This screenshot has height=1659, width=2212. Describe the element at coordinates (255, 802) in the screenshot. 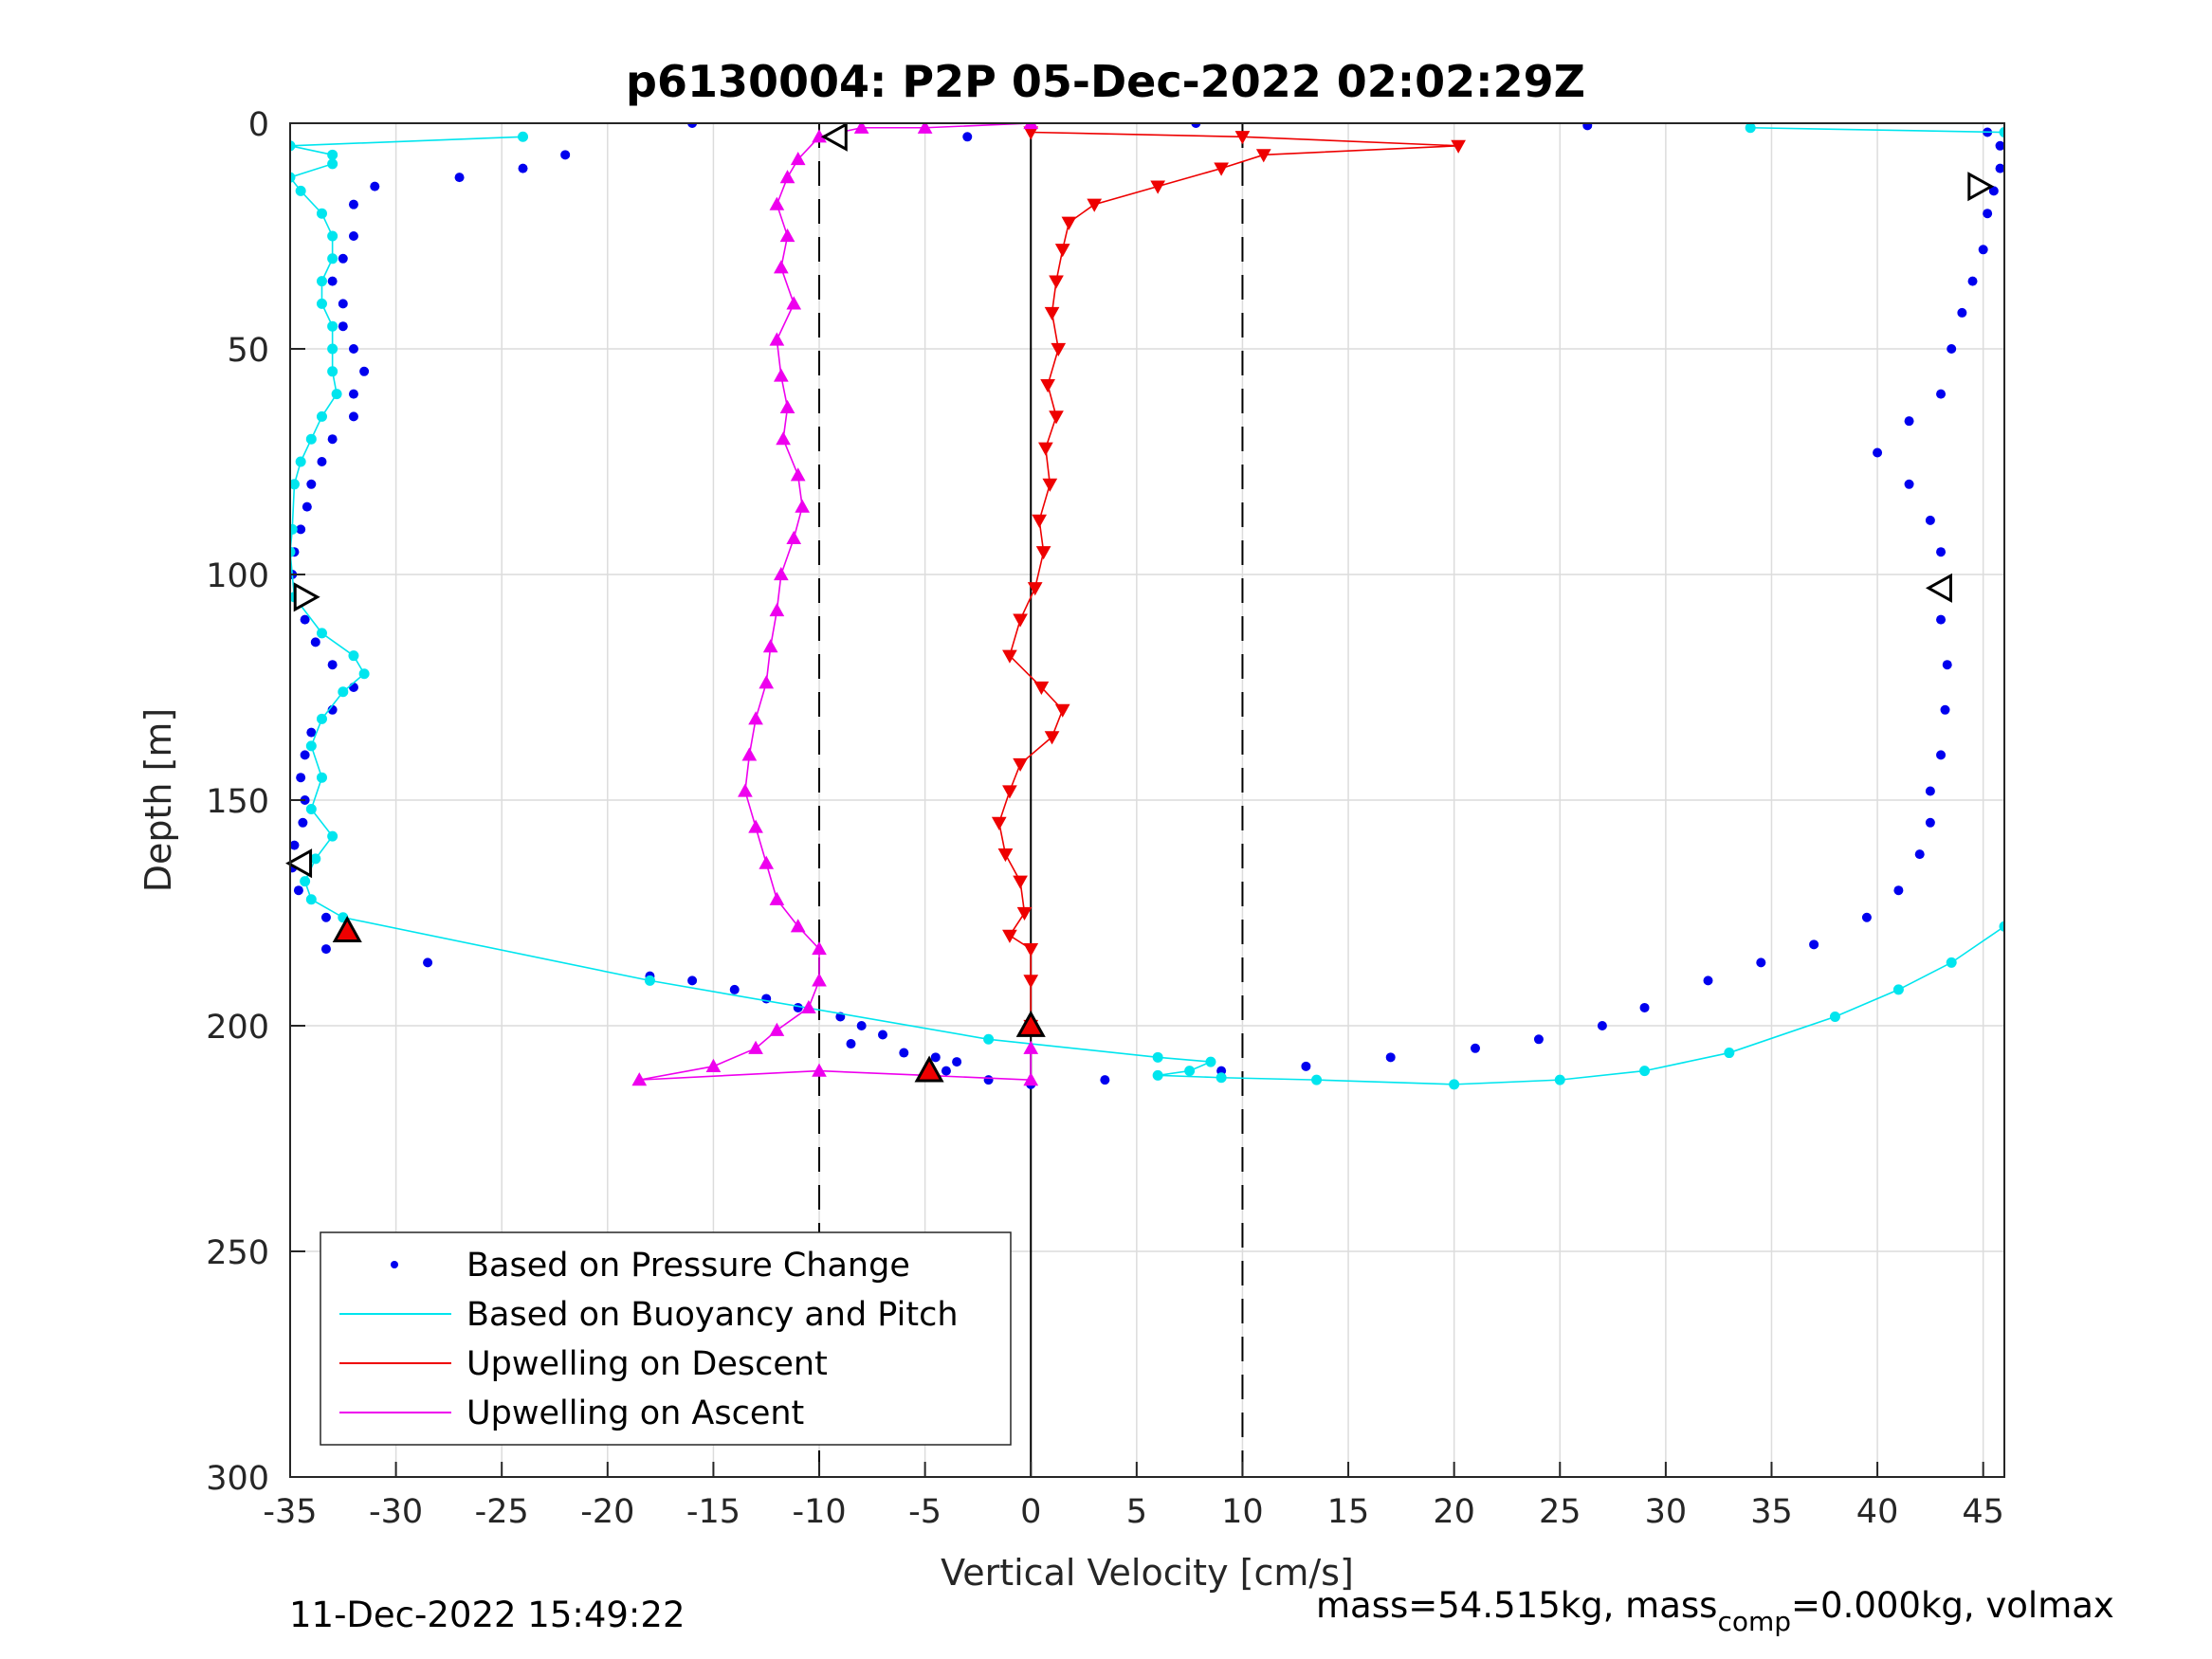

I see `y-axis-ticks: 0 50 100 150 200 250 300` at that location.